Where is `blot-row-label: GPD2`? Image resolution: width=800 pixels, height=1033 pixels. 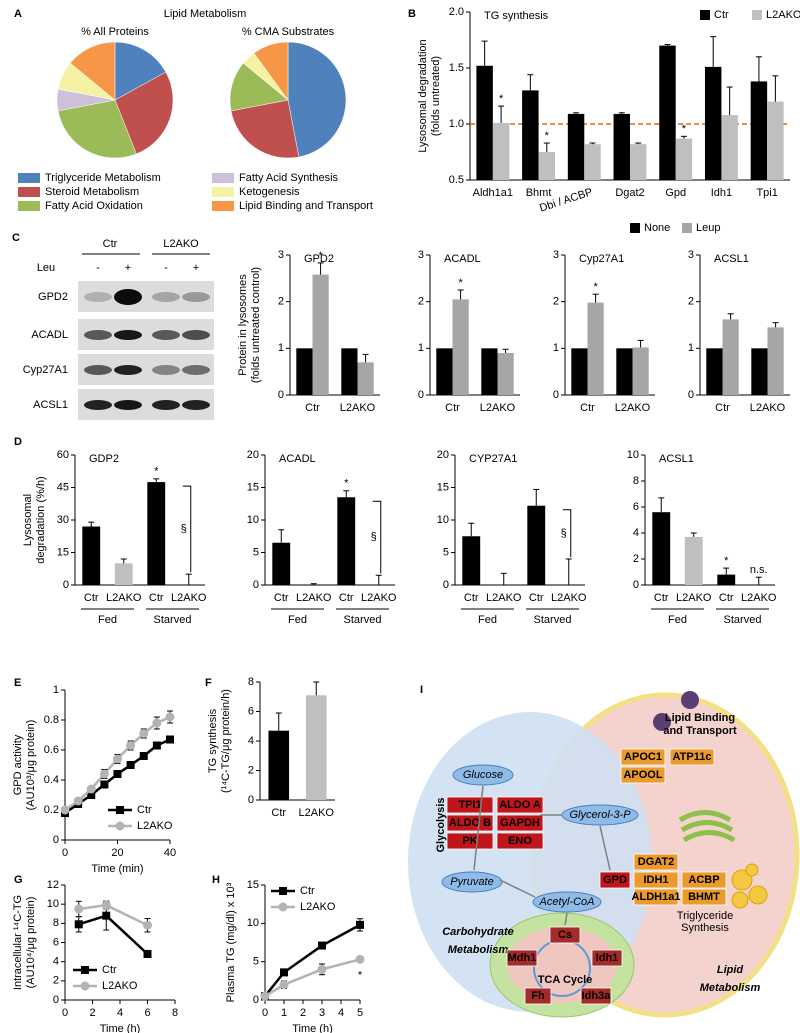
blot-row-label: GPD2 is located at coordinates (53, 297).